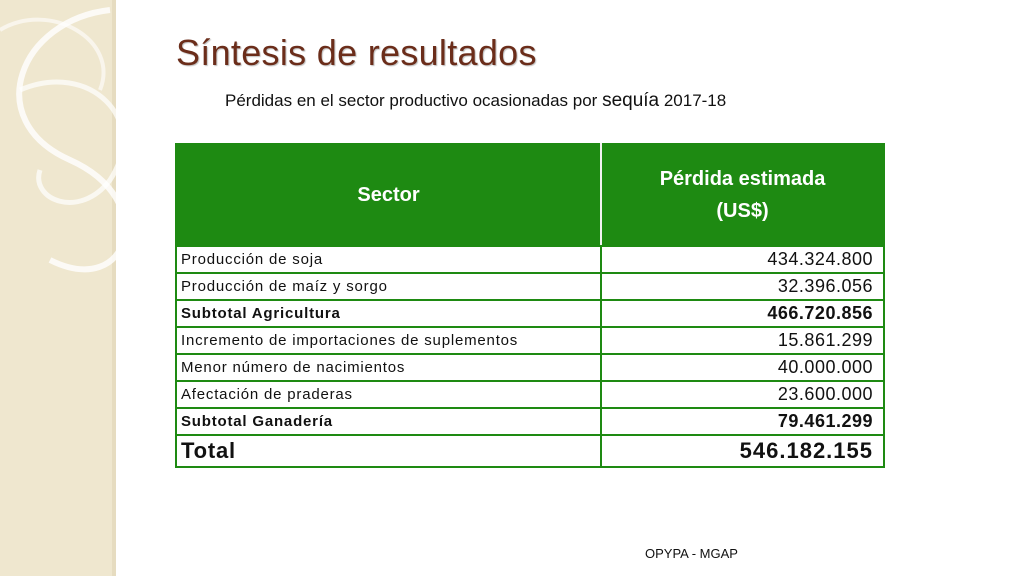 This screenshot has width=1024, height=576. I want to click on row-sector: Producción de maíz y sorgo, so click(388, 286).